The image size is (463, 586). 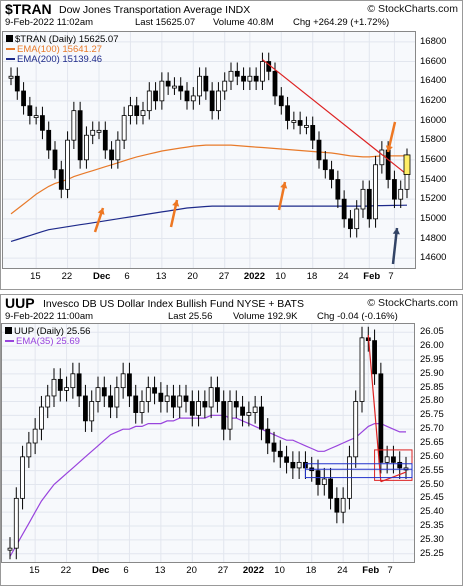 I want to click on x-tick-label: Dec, so click(x=101, y=570).